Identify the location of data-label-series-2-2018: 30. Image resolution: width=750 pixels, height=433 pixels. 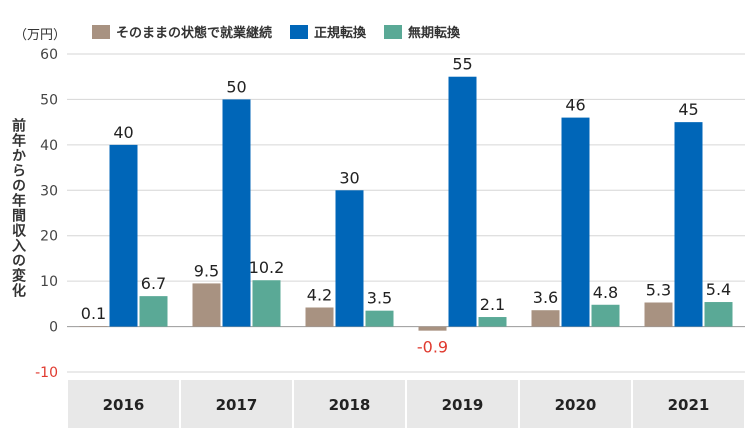
(349, 177).